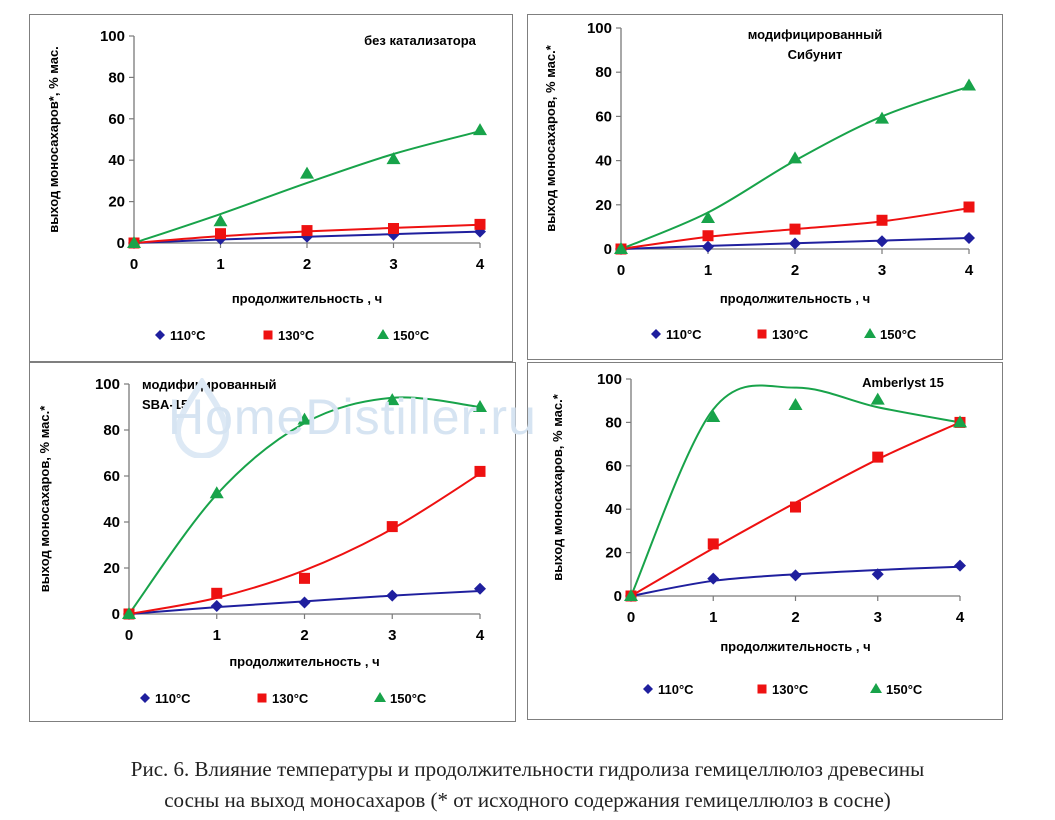  Describe the element at coordinates (613, 509) in the screenshot. I see `y-tick-label: 40` at that location.